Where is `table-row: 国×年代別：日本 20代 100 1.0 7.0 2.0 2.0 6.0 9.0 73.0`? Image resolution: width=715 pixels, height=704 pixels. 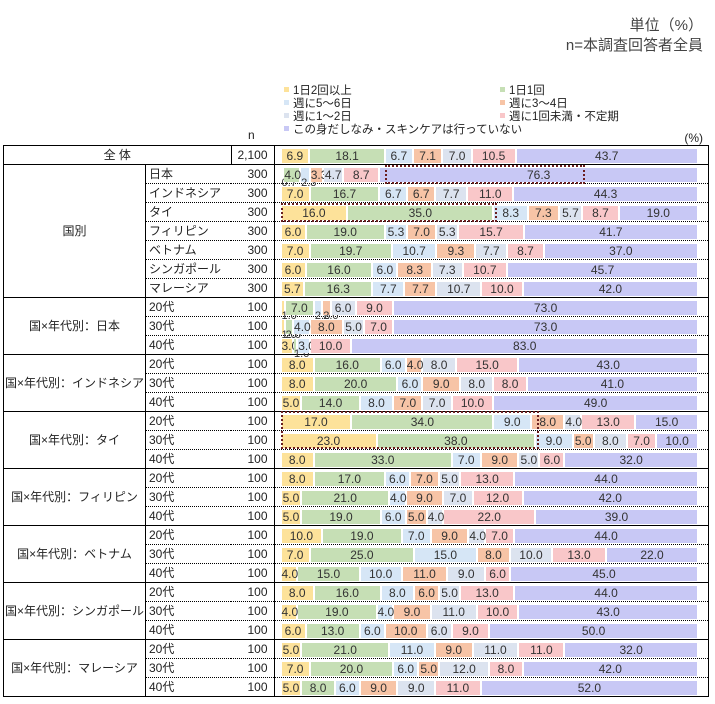 table-row: 国×年代別：日本 20代 100 1.0 7.0 2.0 2.0 6.0 9.0 73.0 is located at coordinates (356, 326).